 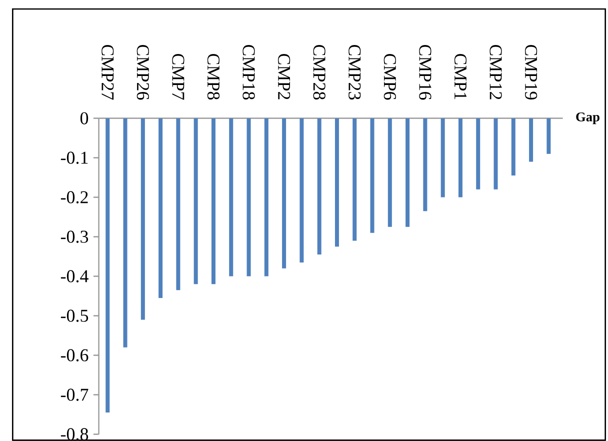 What do you see at coordinates (588, 118) in the screenshot?
I see `x-axis-title: Gap` at bounding box center [588, 118].